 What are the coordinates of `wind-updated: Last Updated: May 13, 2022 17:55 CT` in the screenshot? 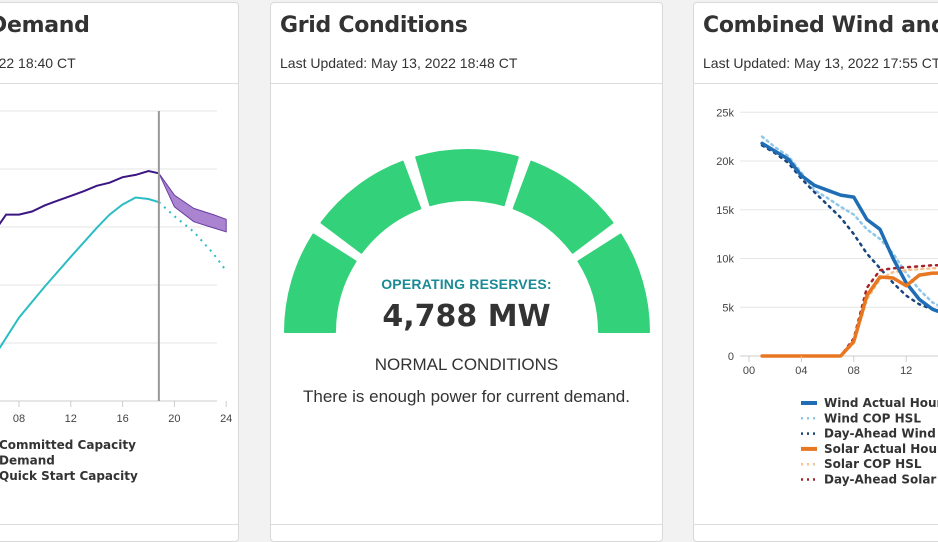 It's located at (820, 63).